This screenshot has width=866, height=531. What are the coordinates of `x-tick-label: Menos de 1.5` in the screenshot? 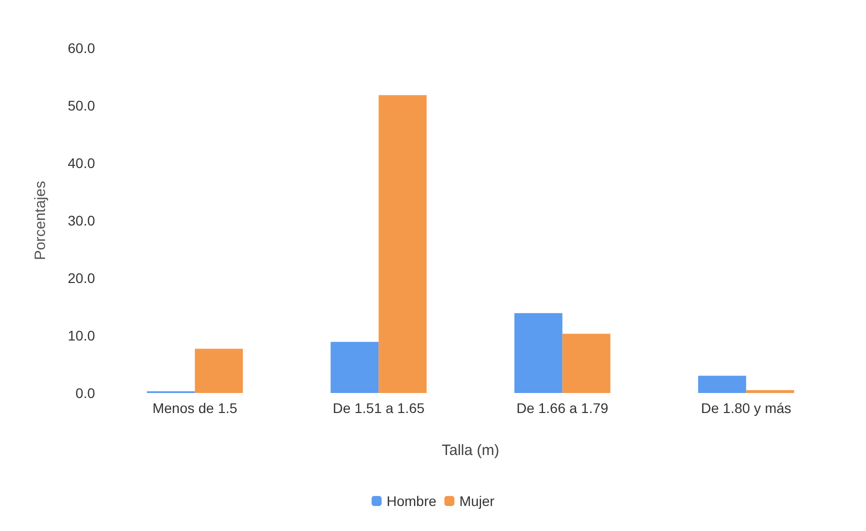 It's located at (195, 408).